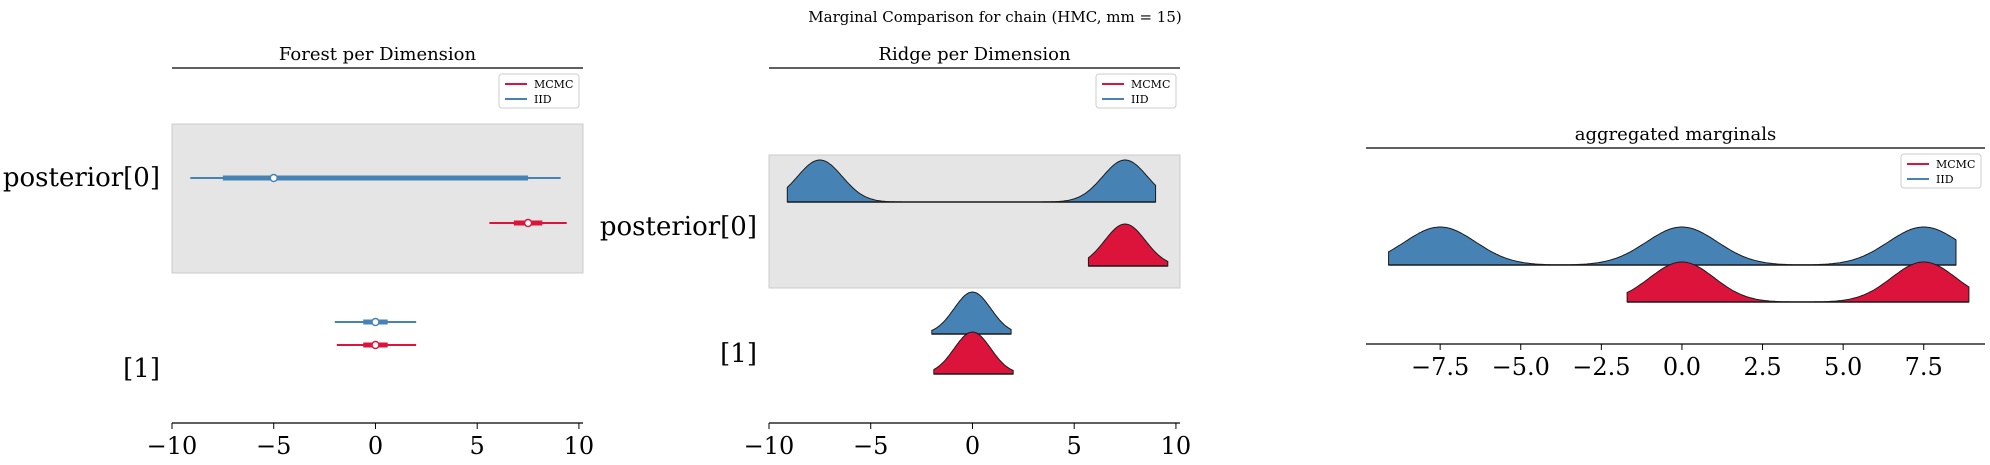  I want to click on x-tick-label: 5.0, so click(1843, 367).